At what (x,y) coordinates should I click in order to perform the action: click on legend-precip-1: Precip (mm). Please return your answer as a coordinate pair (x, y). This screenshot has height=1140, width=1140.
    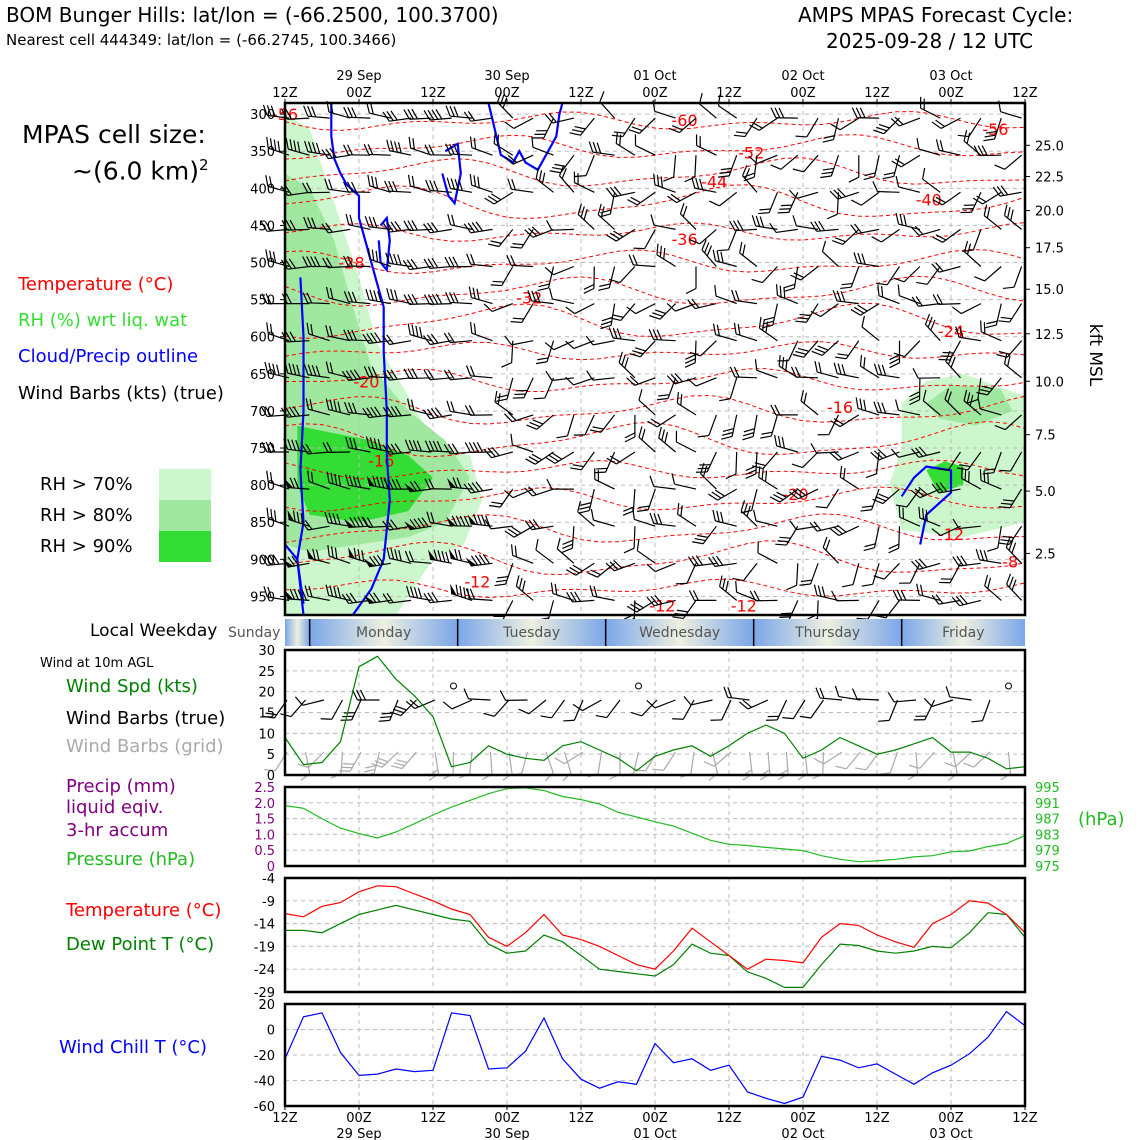
    Looking at the image, I should click on (121, 786).